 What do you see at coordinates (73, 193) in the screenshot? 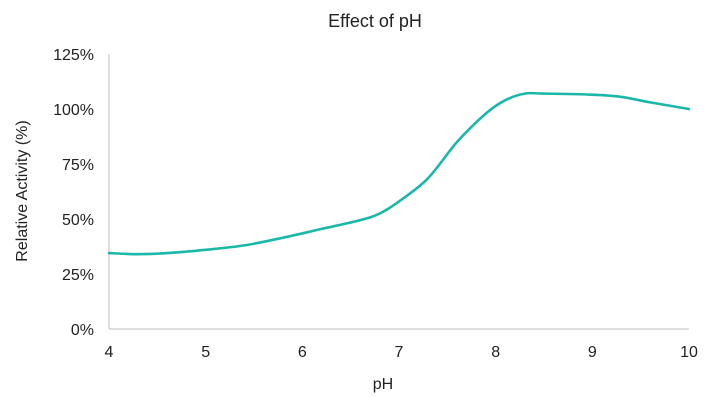
I see `y-axis-tick-labels: 0% 25% 50% 75% 100% 125%` at bounding box center [73, 193].